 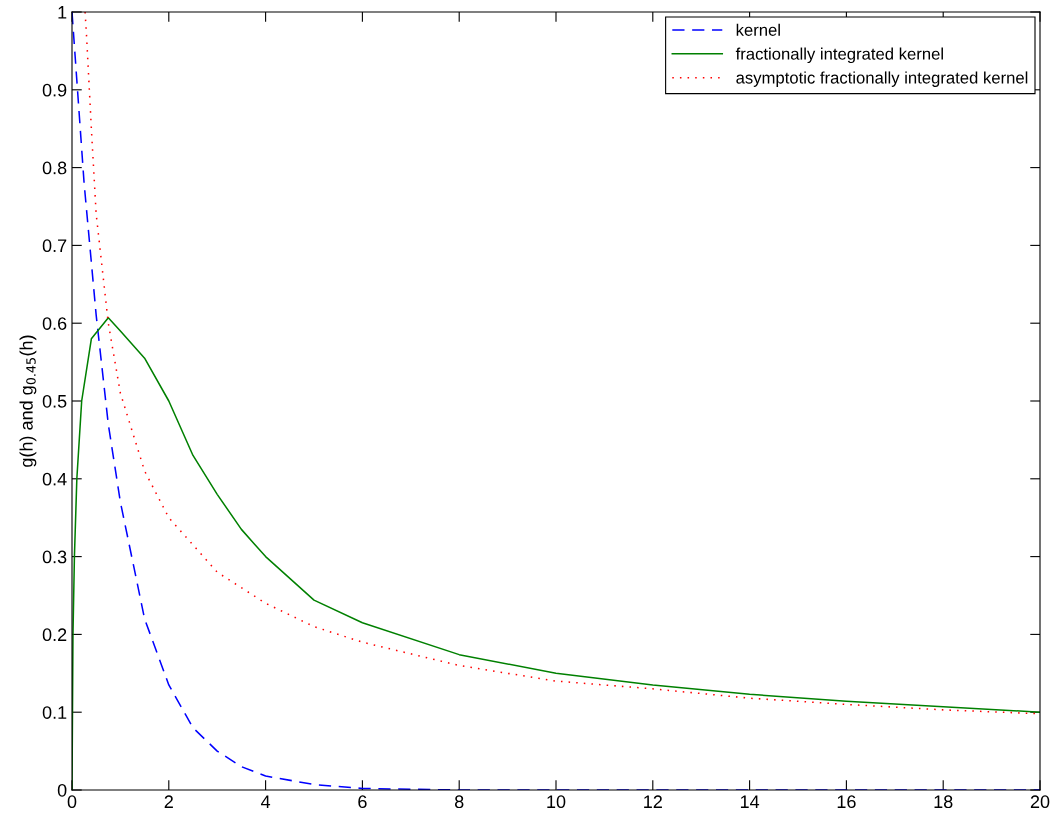 I want to click on y-tick-label: 0.8, so click(x=54, y=168).